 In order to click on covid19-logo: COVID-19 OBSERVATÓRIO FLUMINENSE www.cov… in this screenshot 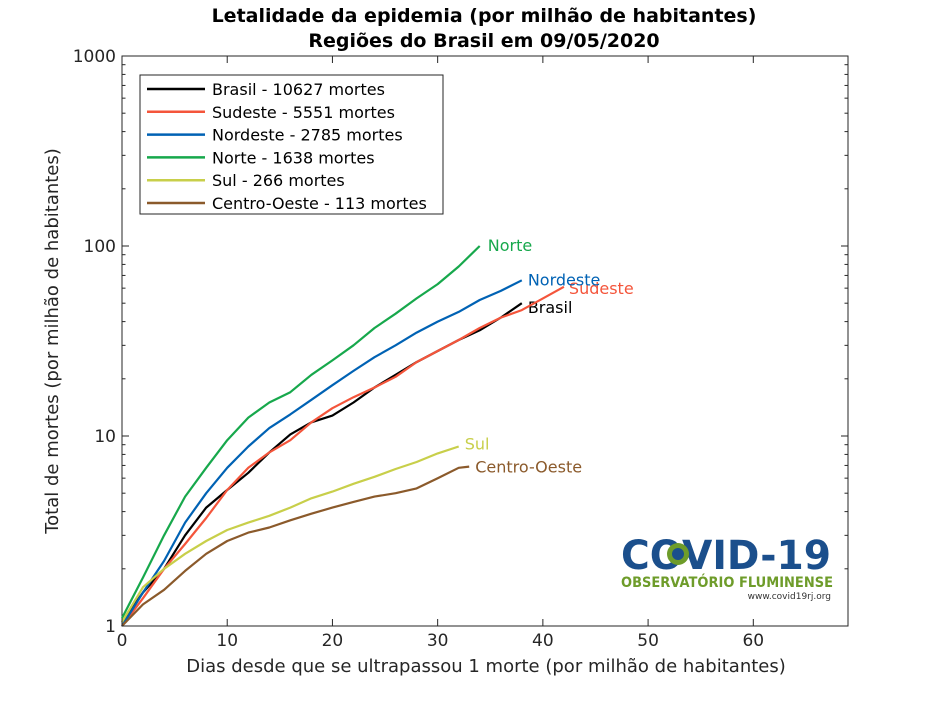, I will do `click(727, 567)`.